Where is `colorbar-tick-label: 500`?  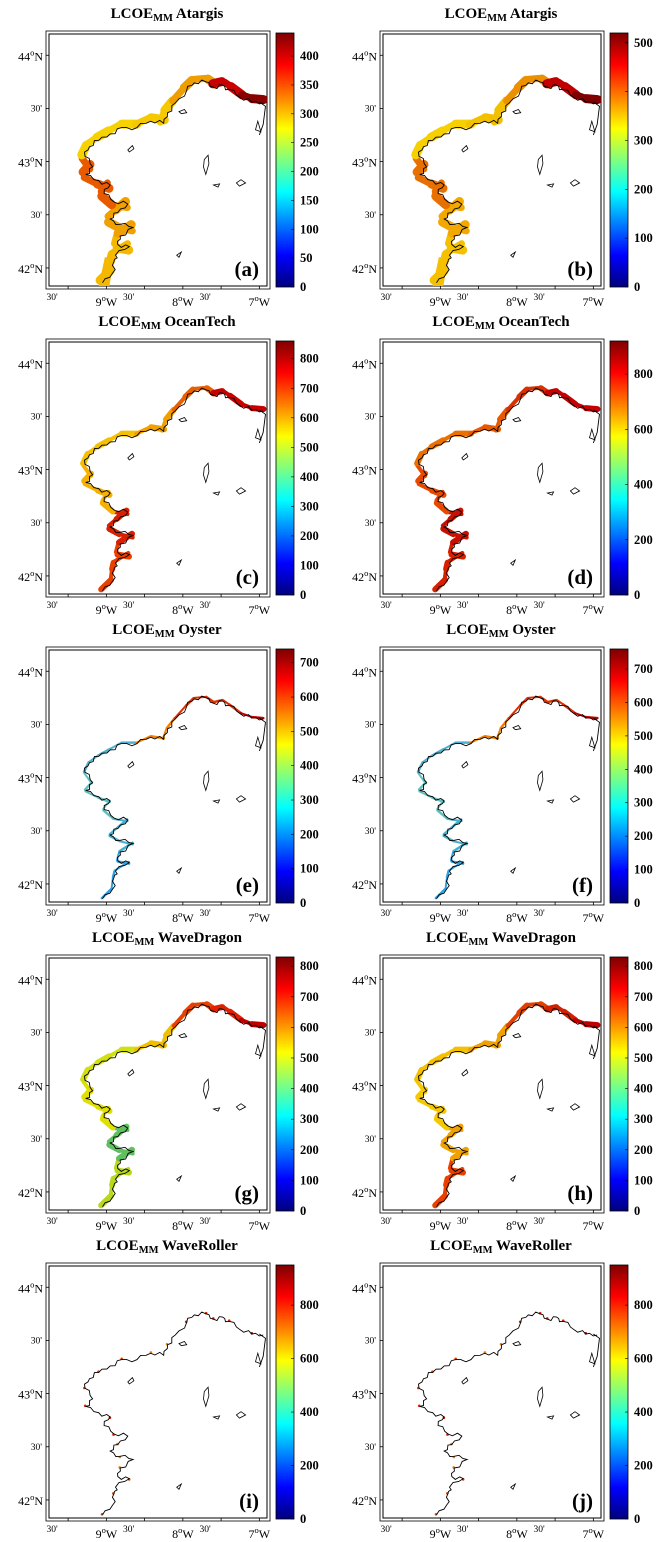 colorbar-tick-label: 500 is located at coordinates (643, 736).